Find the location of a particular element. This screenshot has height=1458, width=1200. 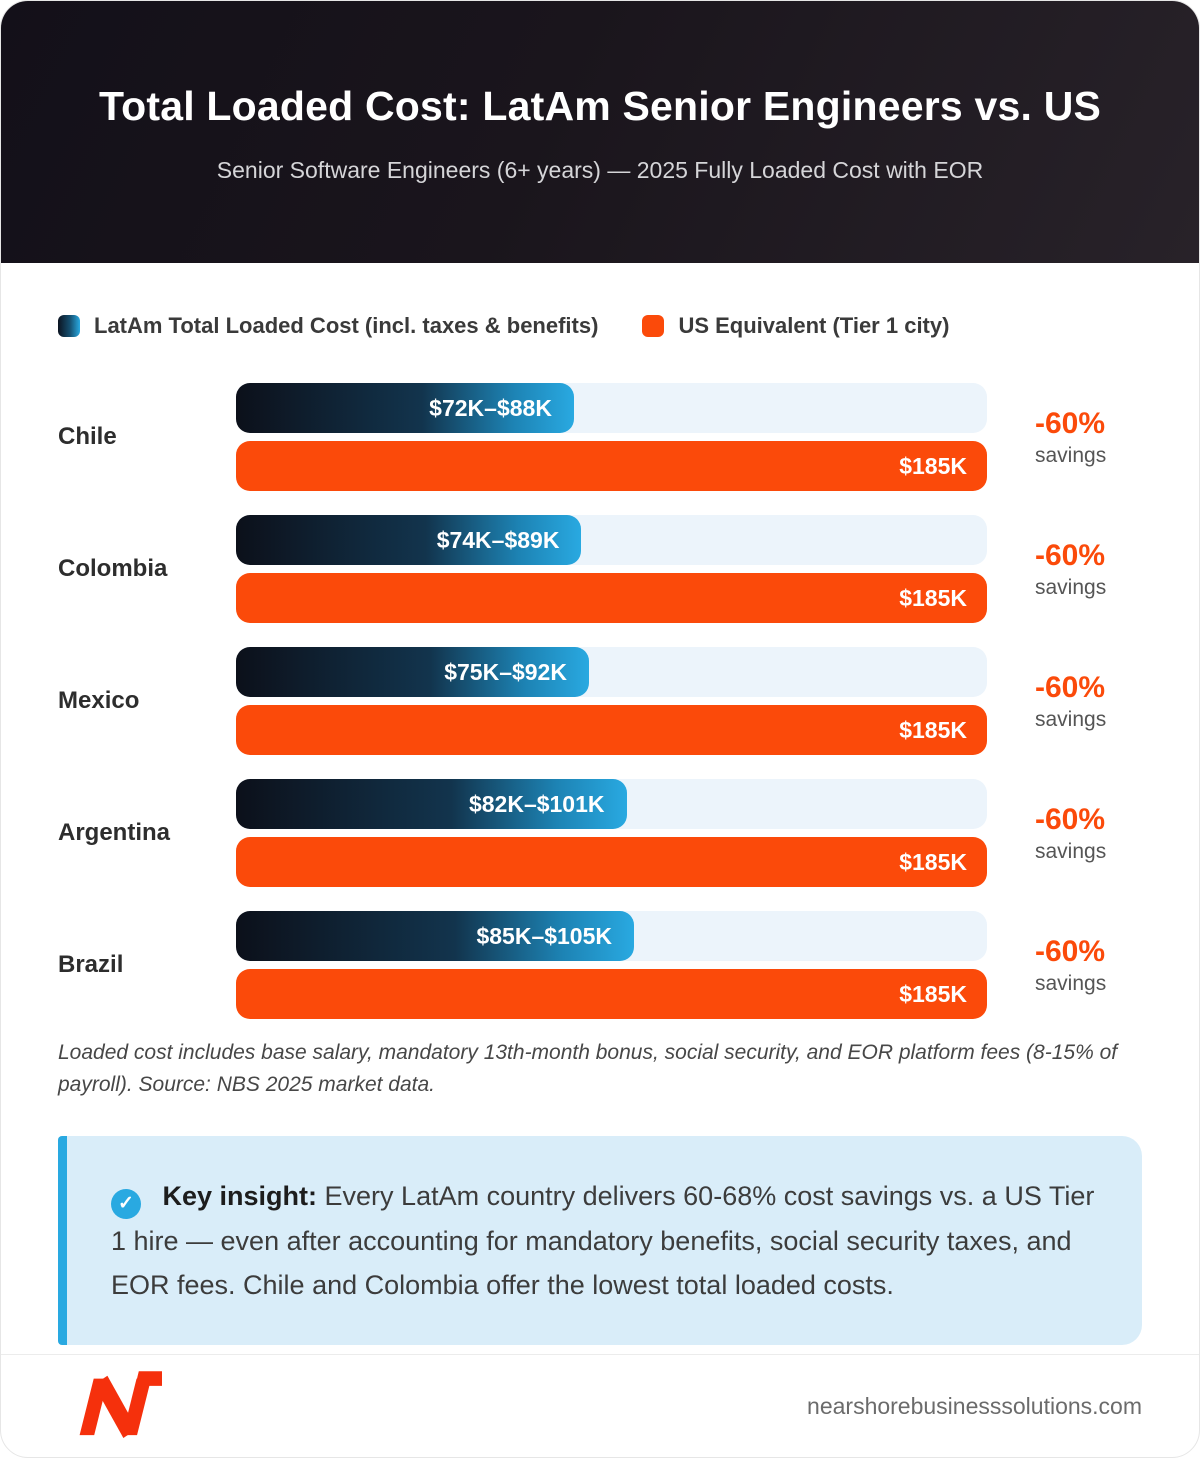

latam-bar-value: $75K–$92K is located at coordinates (505, 671).